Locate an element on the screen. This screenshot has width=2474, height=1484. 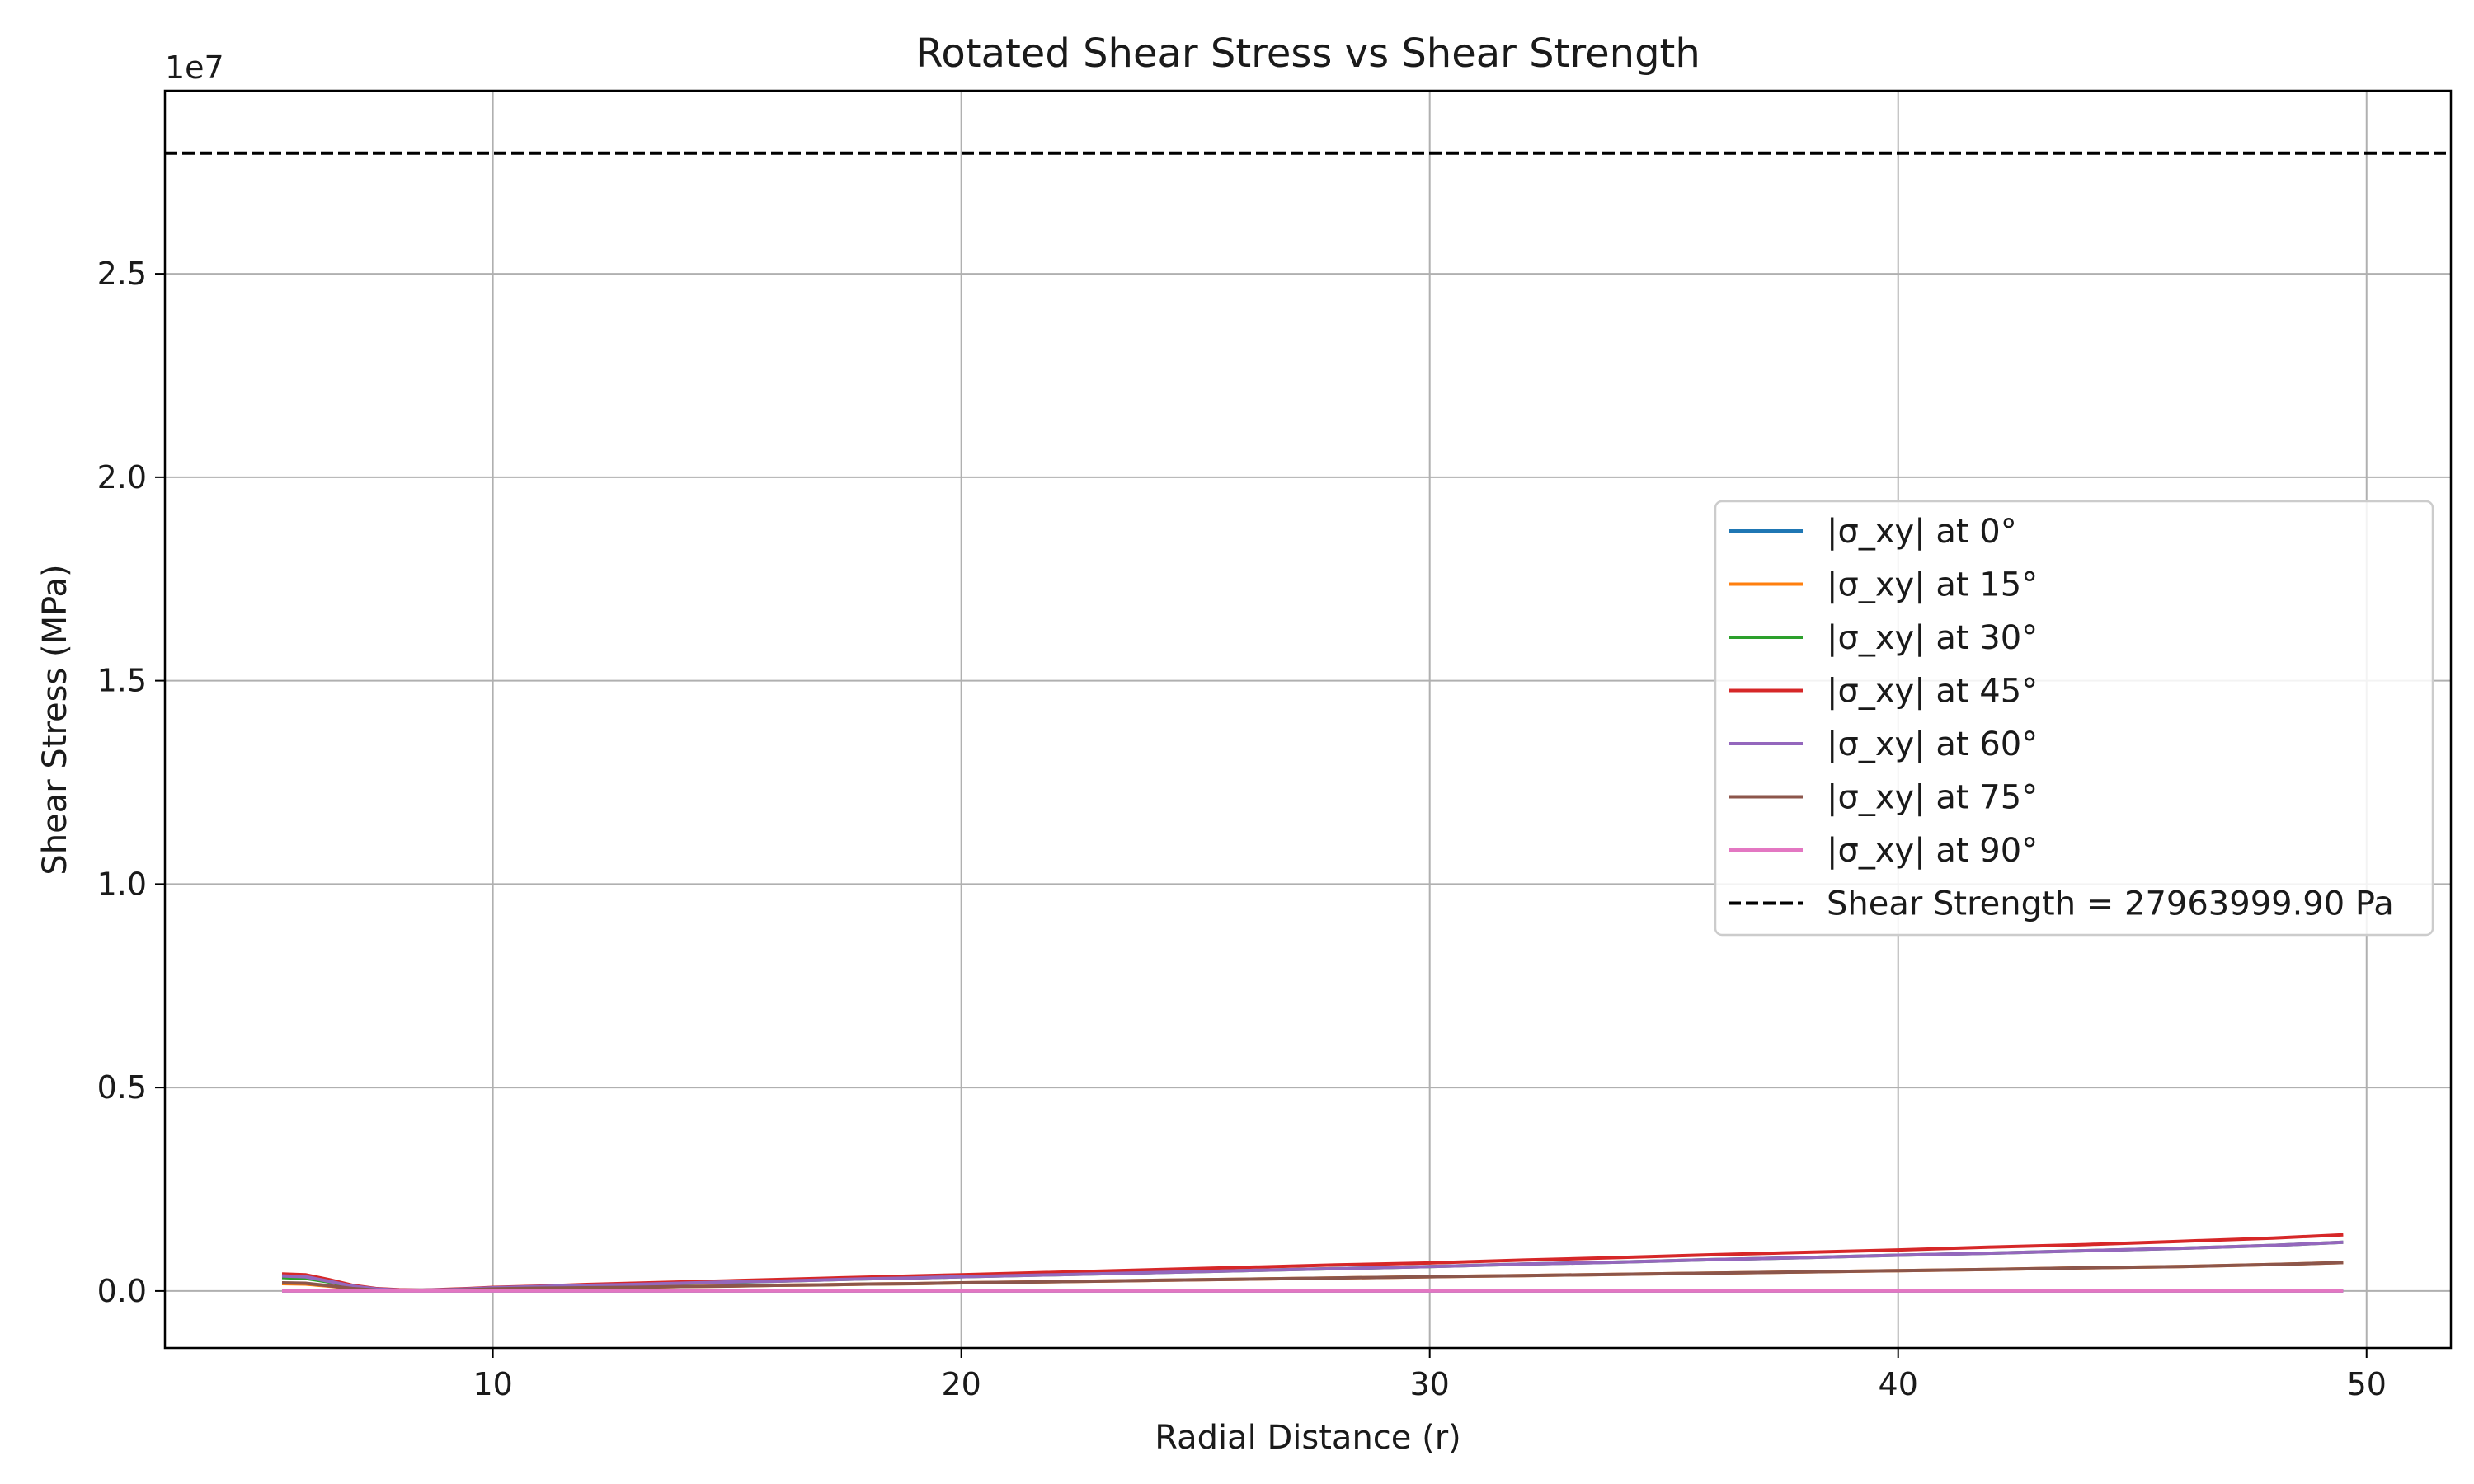
y-tick-label: 0.0 is located at coordinates (122, 1291).